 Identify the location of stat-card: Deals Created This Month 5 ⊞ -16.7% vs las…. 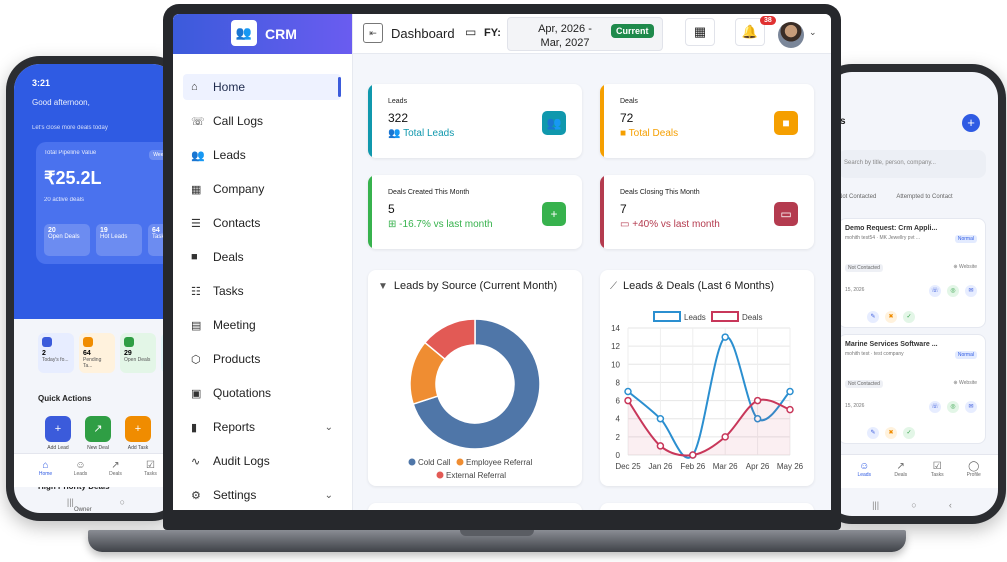
(475, 212).